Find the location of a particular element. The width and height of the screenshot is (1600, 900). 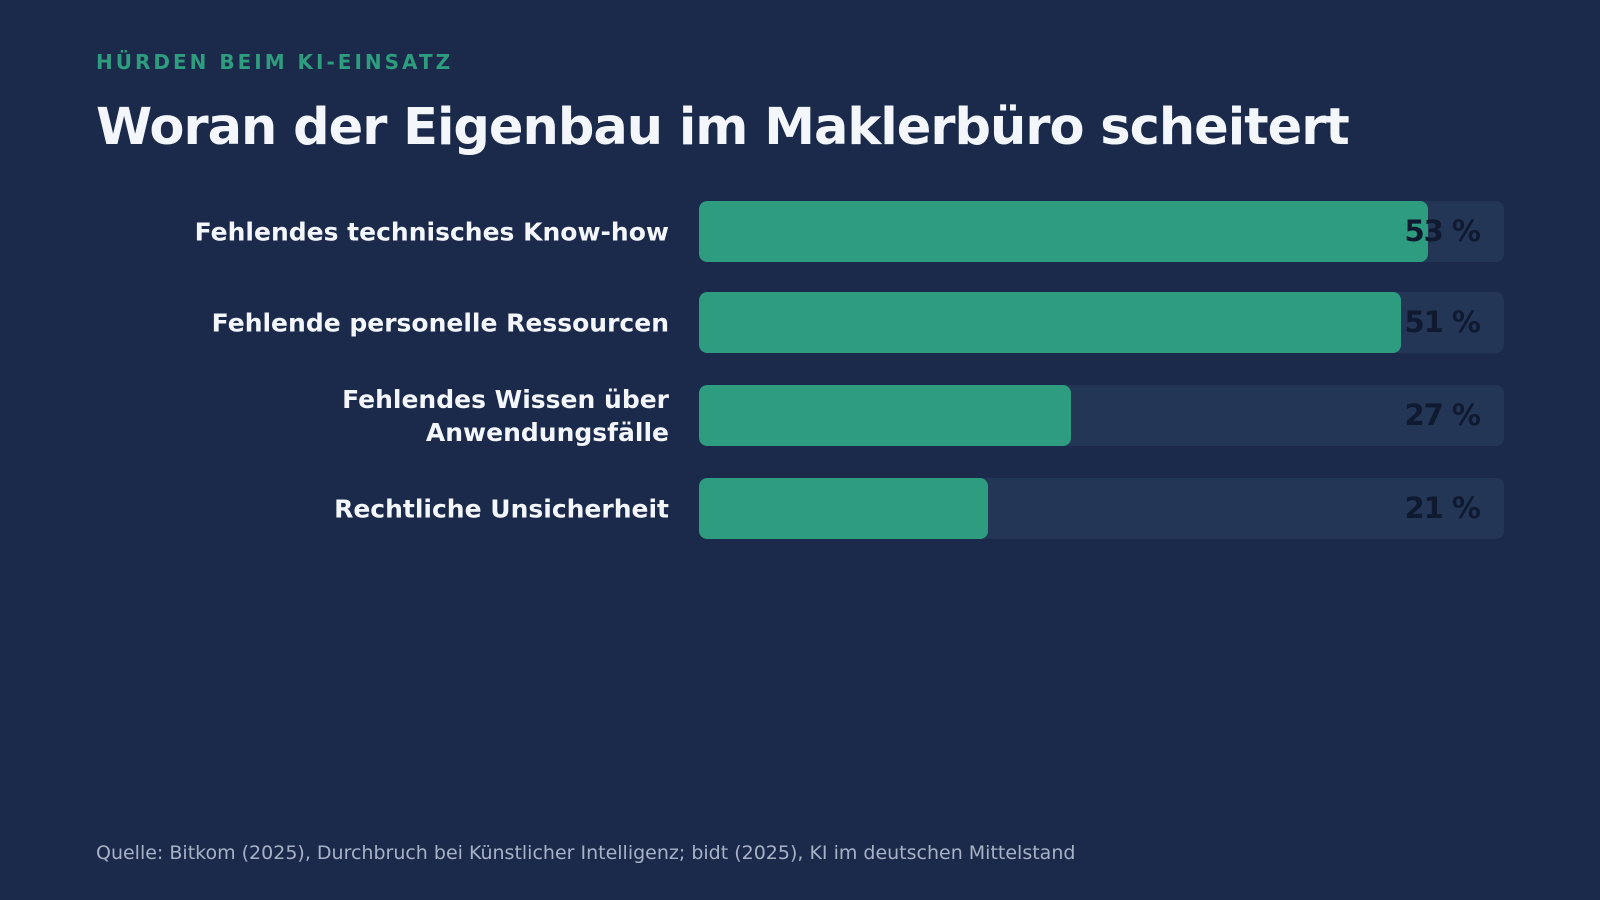

value-label: 51 % is located at coordinates (1442, 322).